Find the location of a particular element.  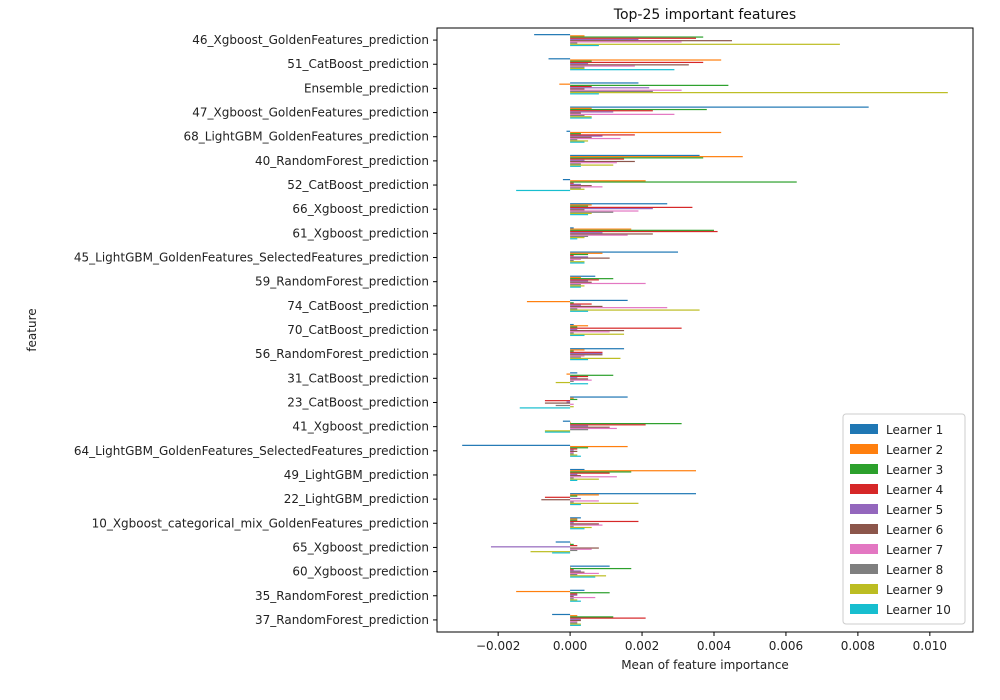

x-tick-label: 0.000 is located at coordinates (570, 646).